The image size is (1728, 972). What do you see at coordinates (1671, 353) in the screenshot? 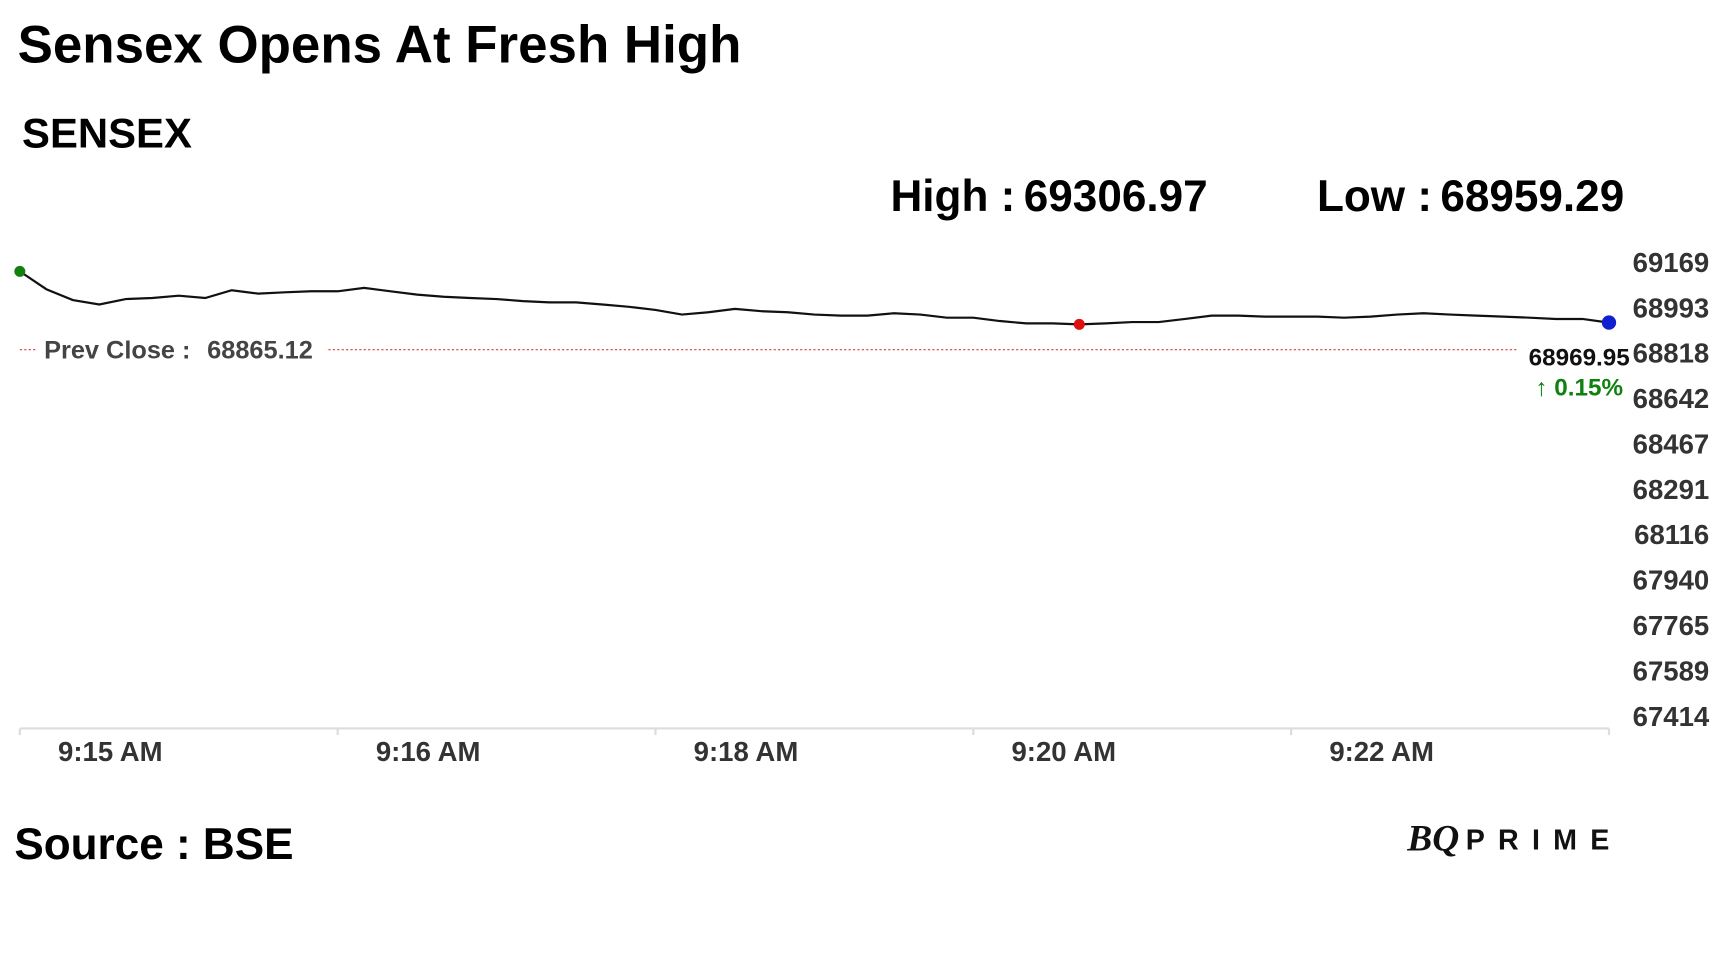
I see `y-tick-label: 68818` at bounding box center [1671, 353].